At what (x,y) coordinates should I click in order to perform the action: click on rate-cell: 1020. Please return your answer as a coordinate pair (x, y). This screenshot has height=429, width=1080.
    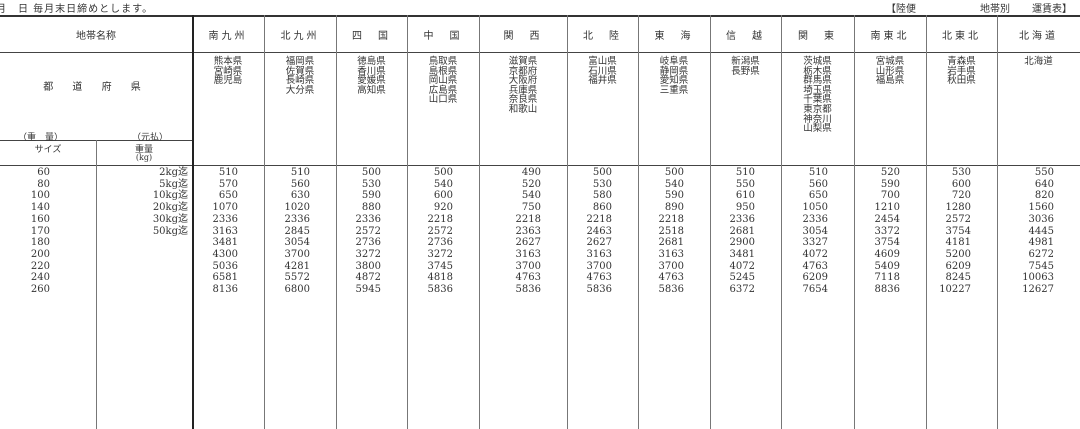
    Looking at the image, I should click on (297, 208).